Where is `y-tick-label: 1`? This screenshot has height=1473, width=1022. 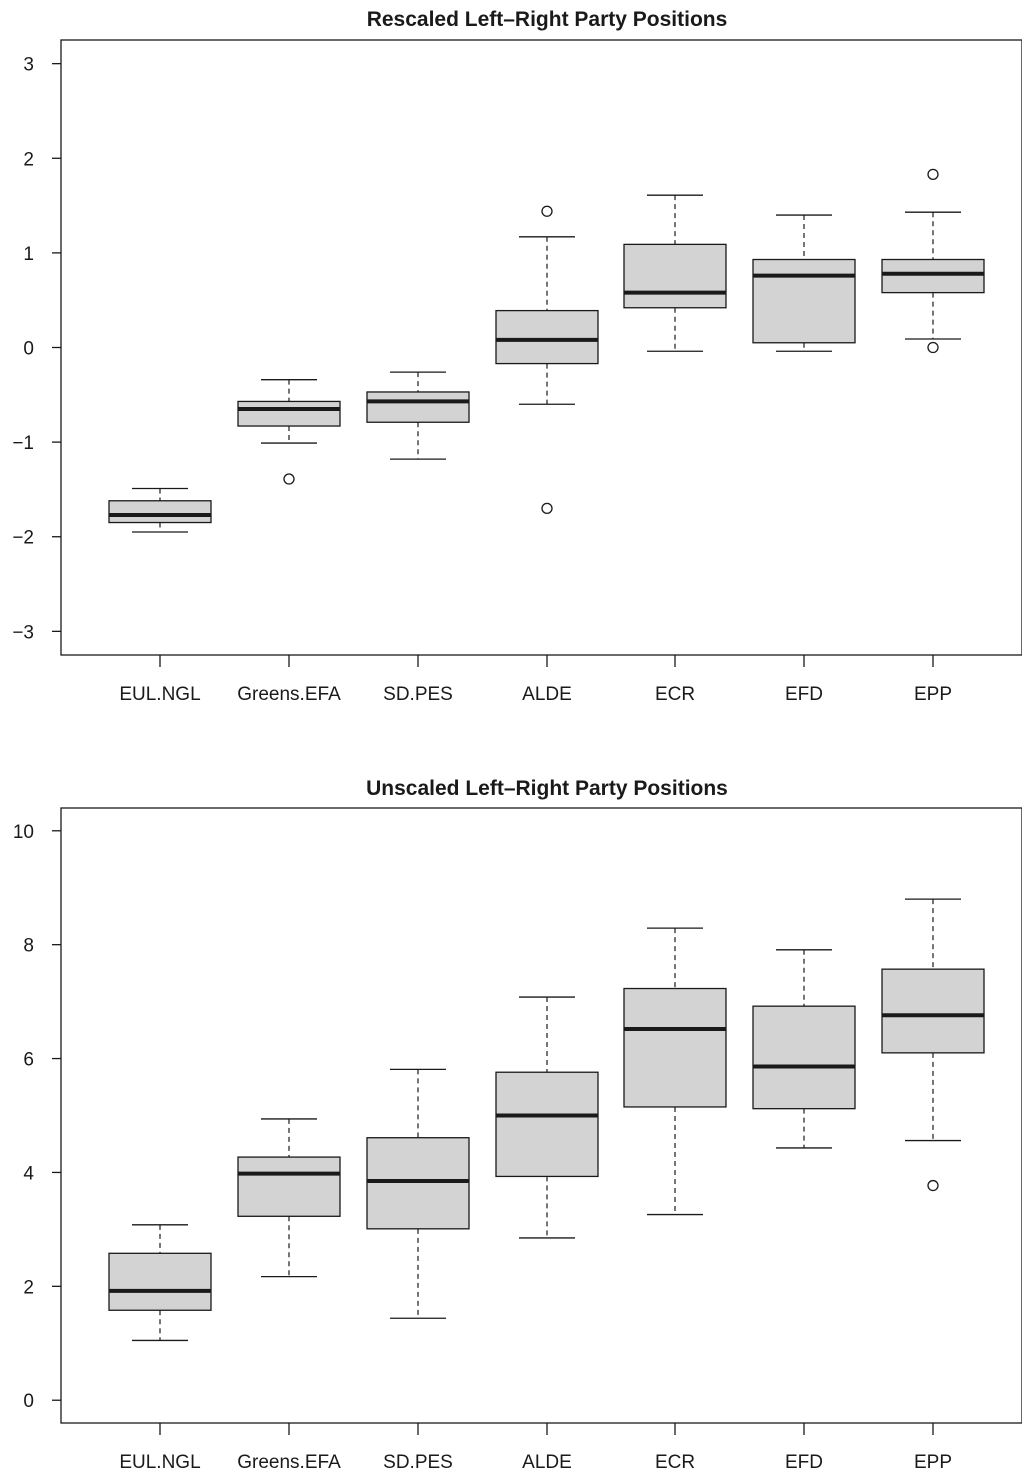 y-tick-label: 1 is located at coordinates (28, 254).